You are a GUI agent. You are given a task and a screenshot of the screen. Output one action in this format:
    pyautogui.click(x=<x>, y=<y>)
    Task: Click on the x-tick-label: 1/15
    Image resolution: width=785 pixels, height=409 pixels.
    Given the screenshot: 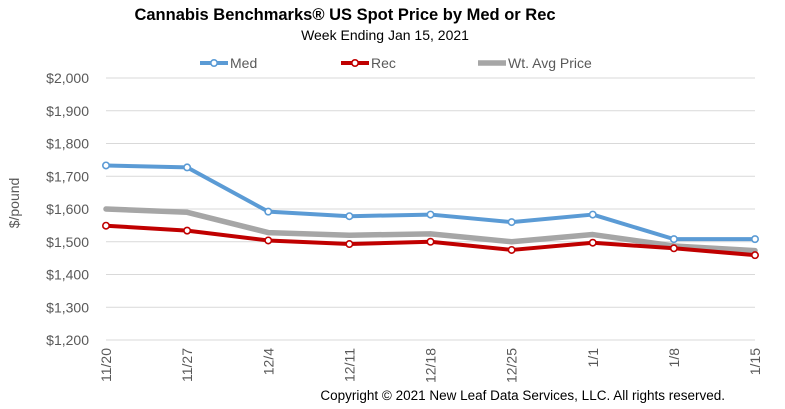 What is the action you would take?
    pyautogui.click(x=755, y=361)
    